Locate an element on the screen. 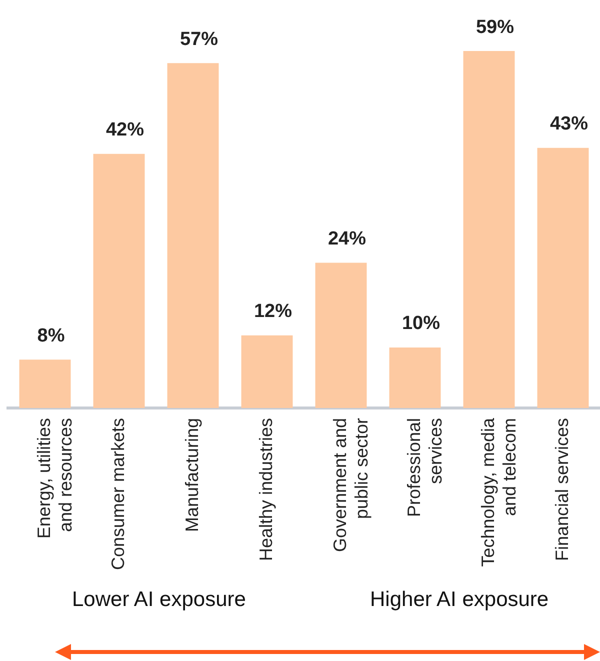  data-label: 12% is located at coordinates (273, 311).